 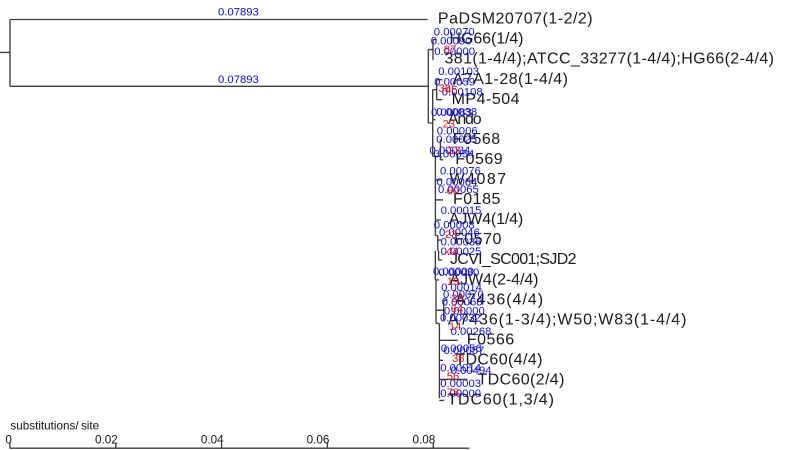 What do you see at coordinates (500, 400) in the screenshot?
I see `svg-text: TDC60(1,3/4)` at bounding box center [500, 400].